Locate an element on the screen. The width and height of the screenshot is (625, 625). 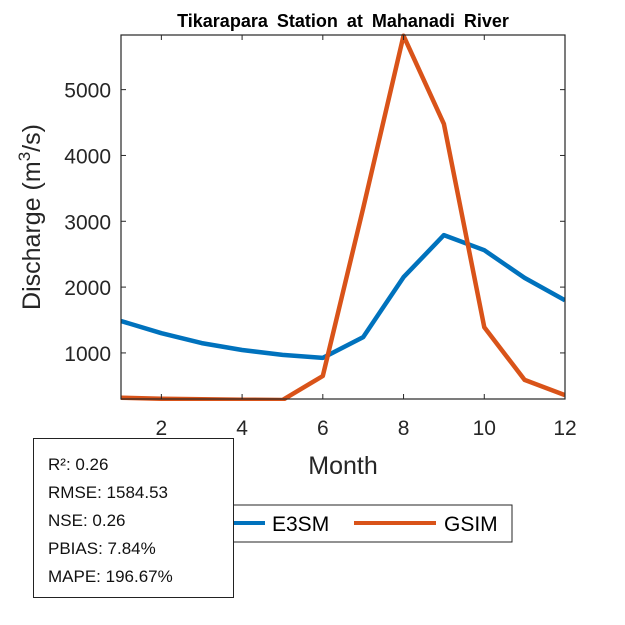
x-tick-label: 6 is located at coordinates (323, 428).